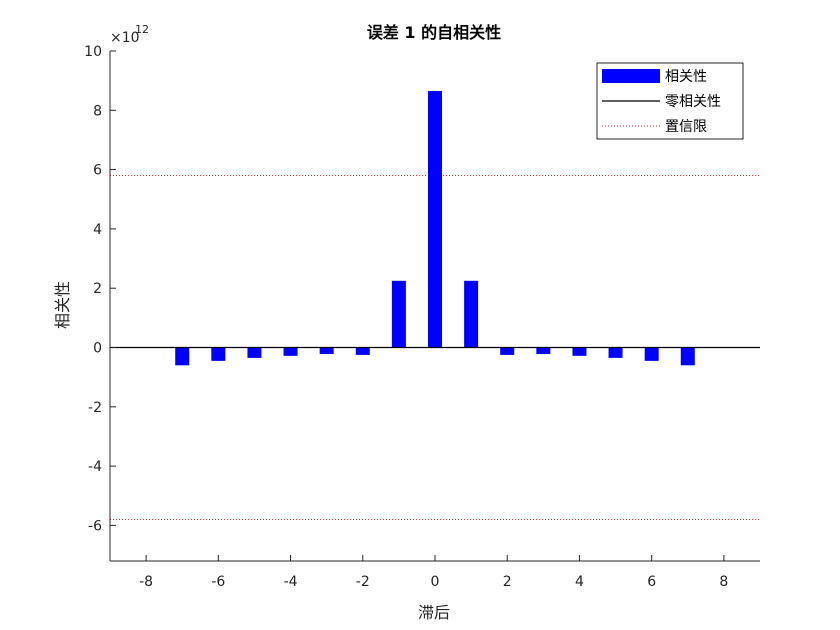 The image size is (840, 630). I want to click on legend-label: 相关性, so click(686, 77).